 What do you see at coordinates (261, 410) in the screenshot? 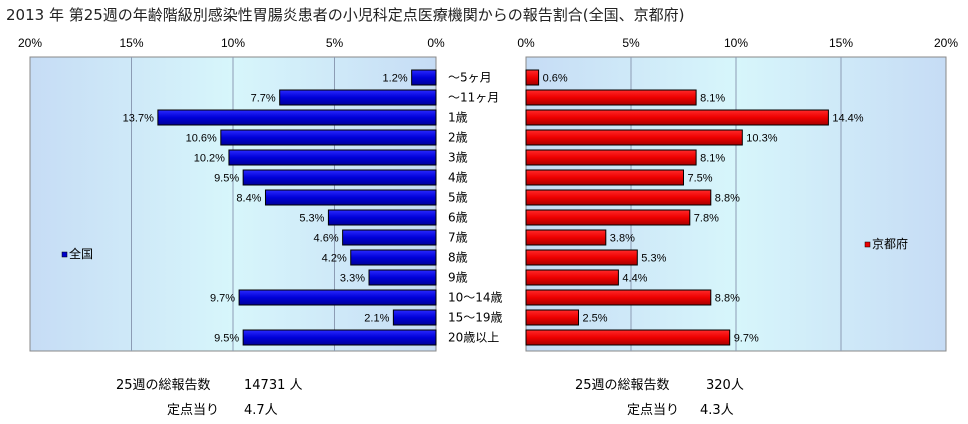
I see `left-per-site-value: 4.7人` at bounding box center [261, 410].